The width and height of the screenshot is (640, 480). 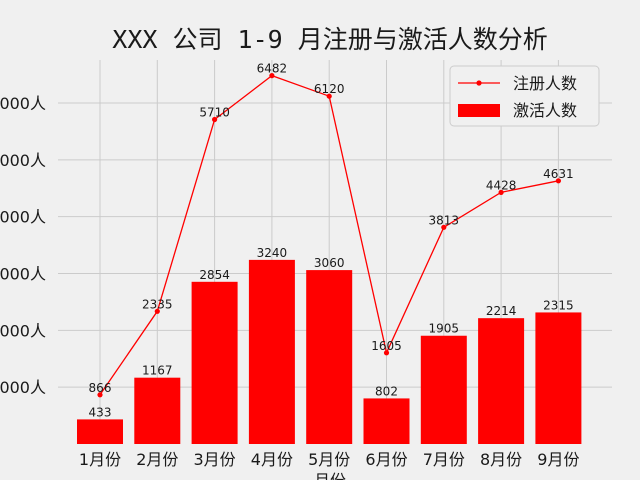 I want to click on y-tick-label: 3000人, so click(x=23, y=274).